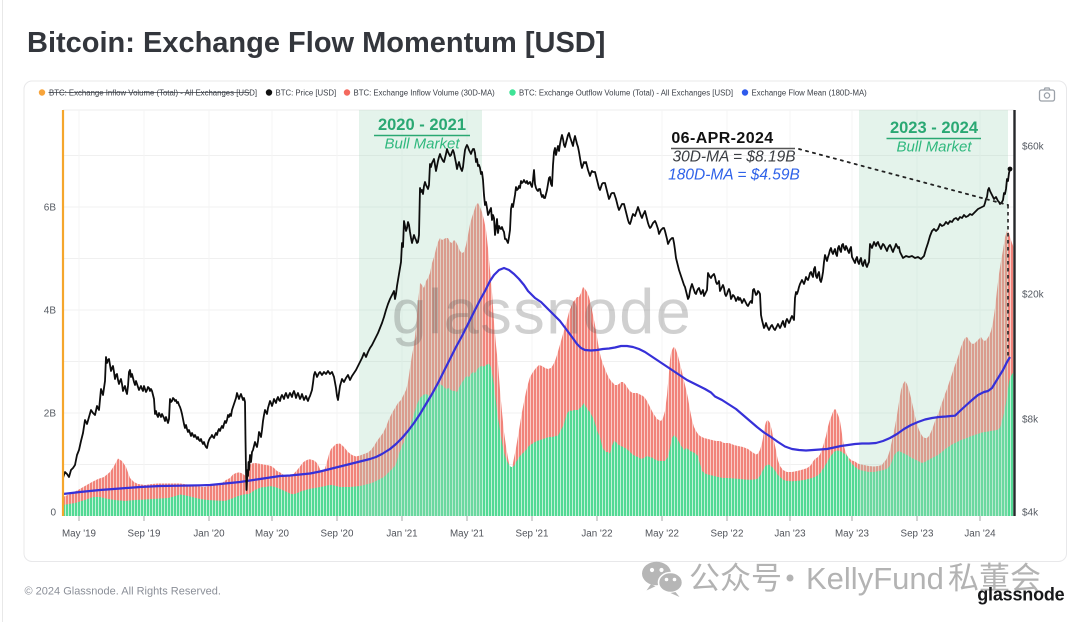 The image size is (1080, 622). What do you see at coordinates (209, 534) in the screenshot?
I see `svg-text: Jan '20` at bounding box center [209, 534].